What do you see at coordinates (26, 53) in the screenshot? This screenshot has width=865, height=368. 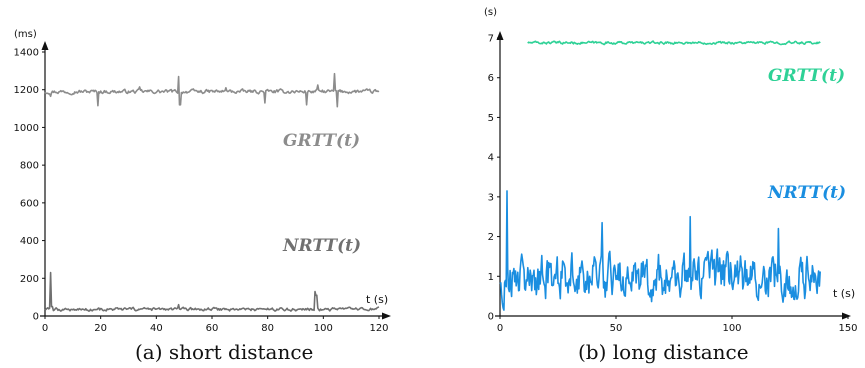 I see `y-tick-label: 1400` at bounding box center [26, 53].